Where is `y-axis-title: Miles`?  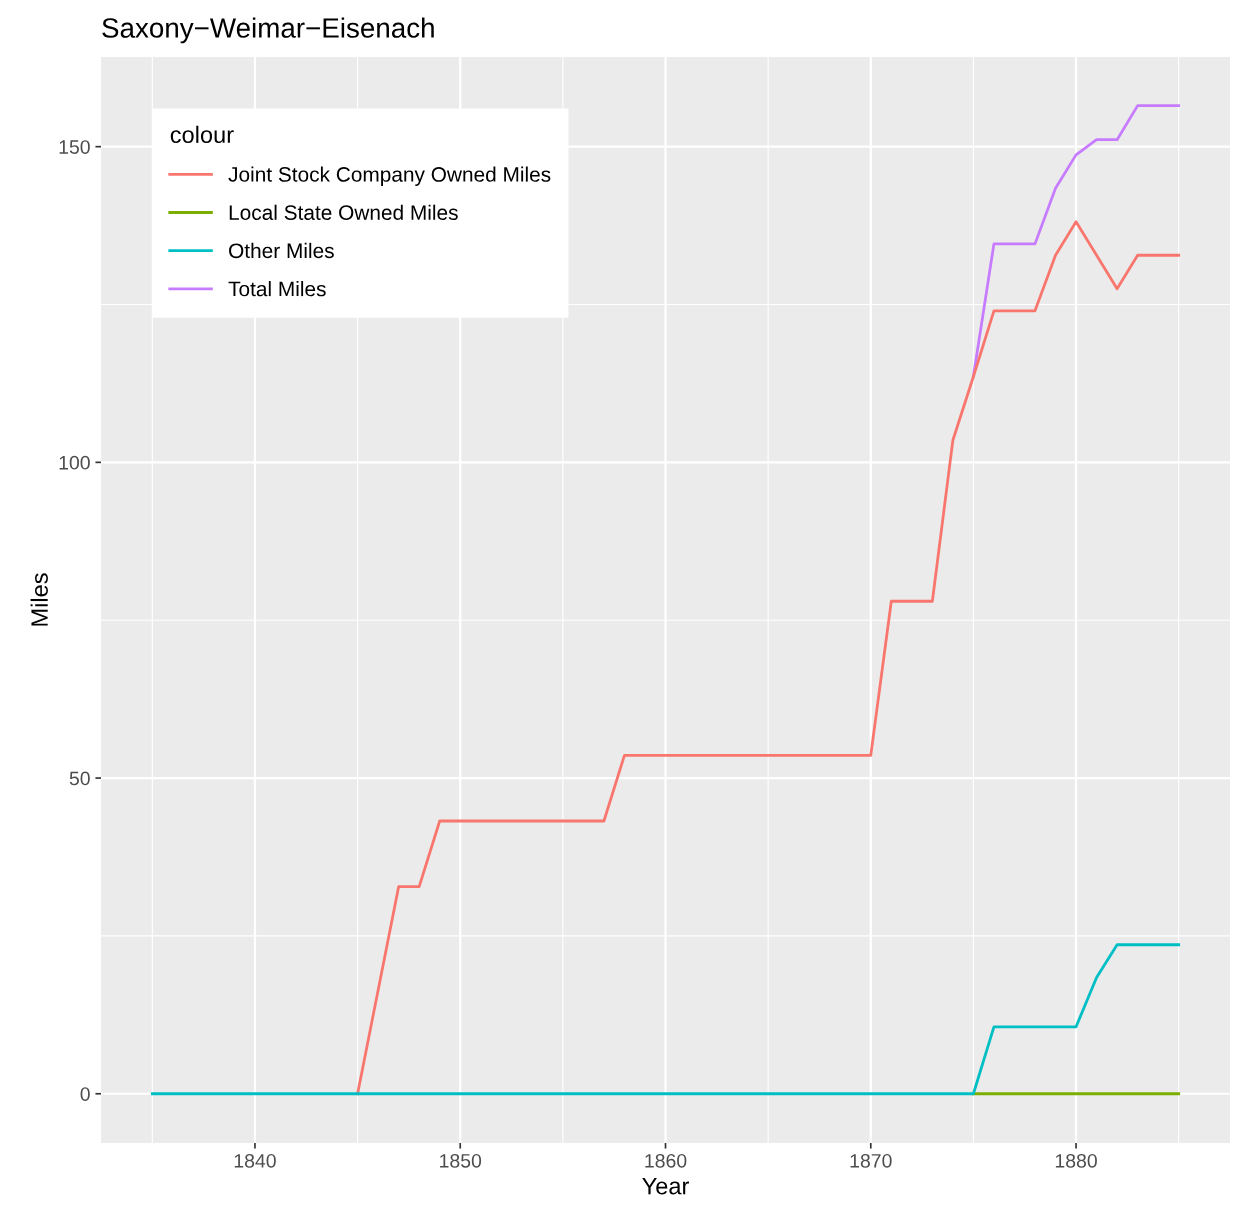
y-axis-title: Miles is located at coordinates (39, 599).